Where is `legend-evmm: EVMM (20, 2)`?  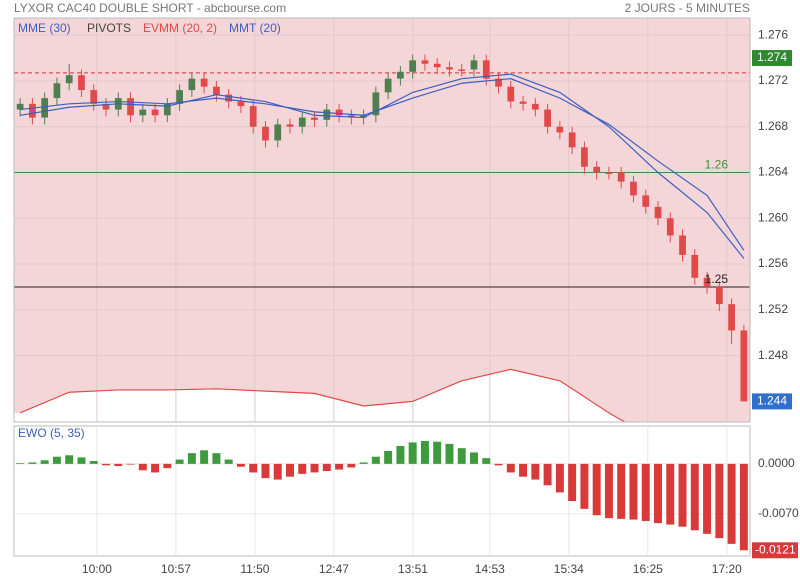
legend-evmm: EVMM (20, 2) is located at coordinates (180, 28).